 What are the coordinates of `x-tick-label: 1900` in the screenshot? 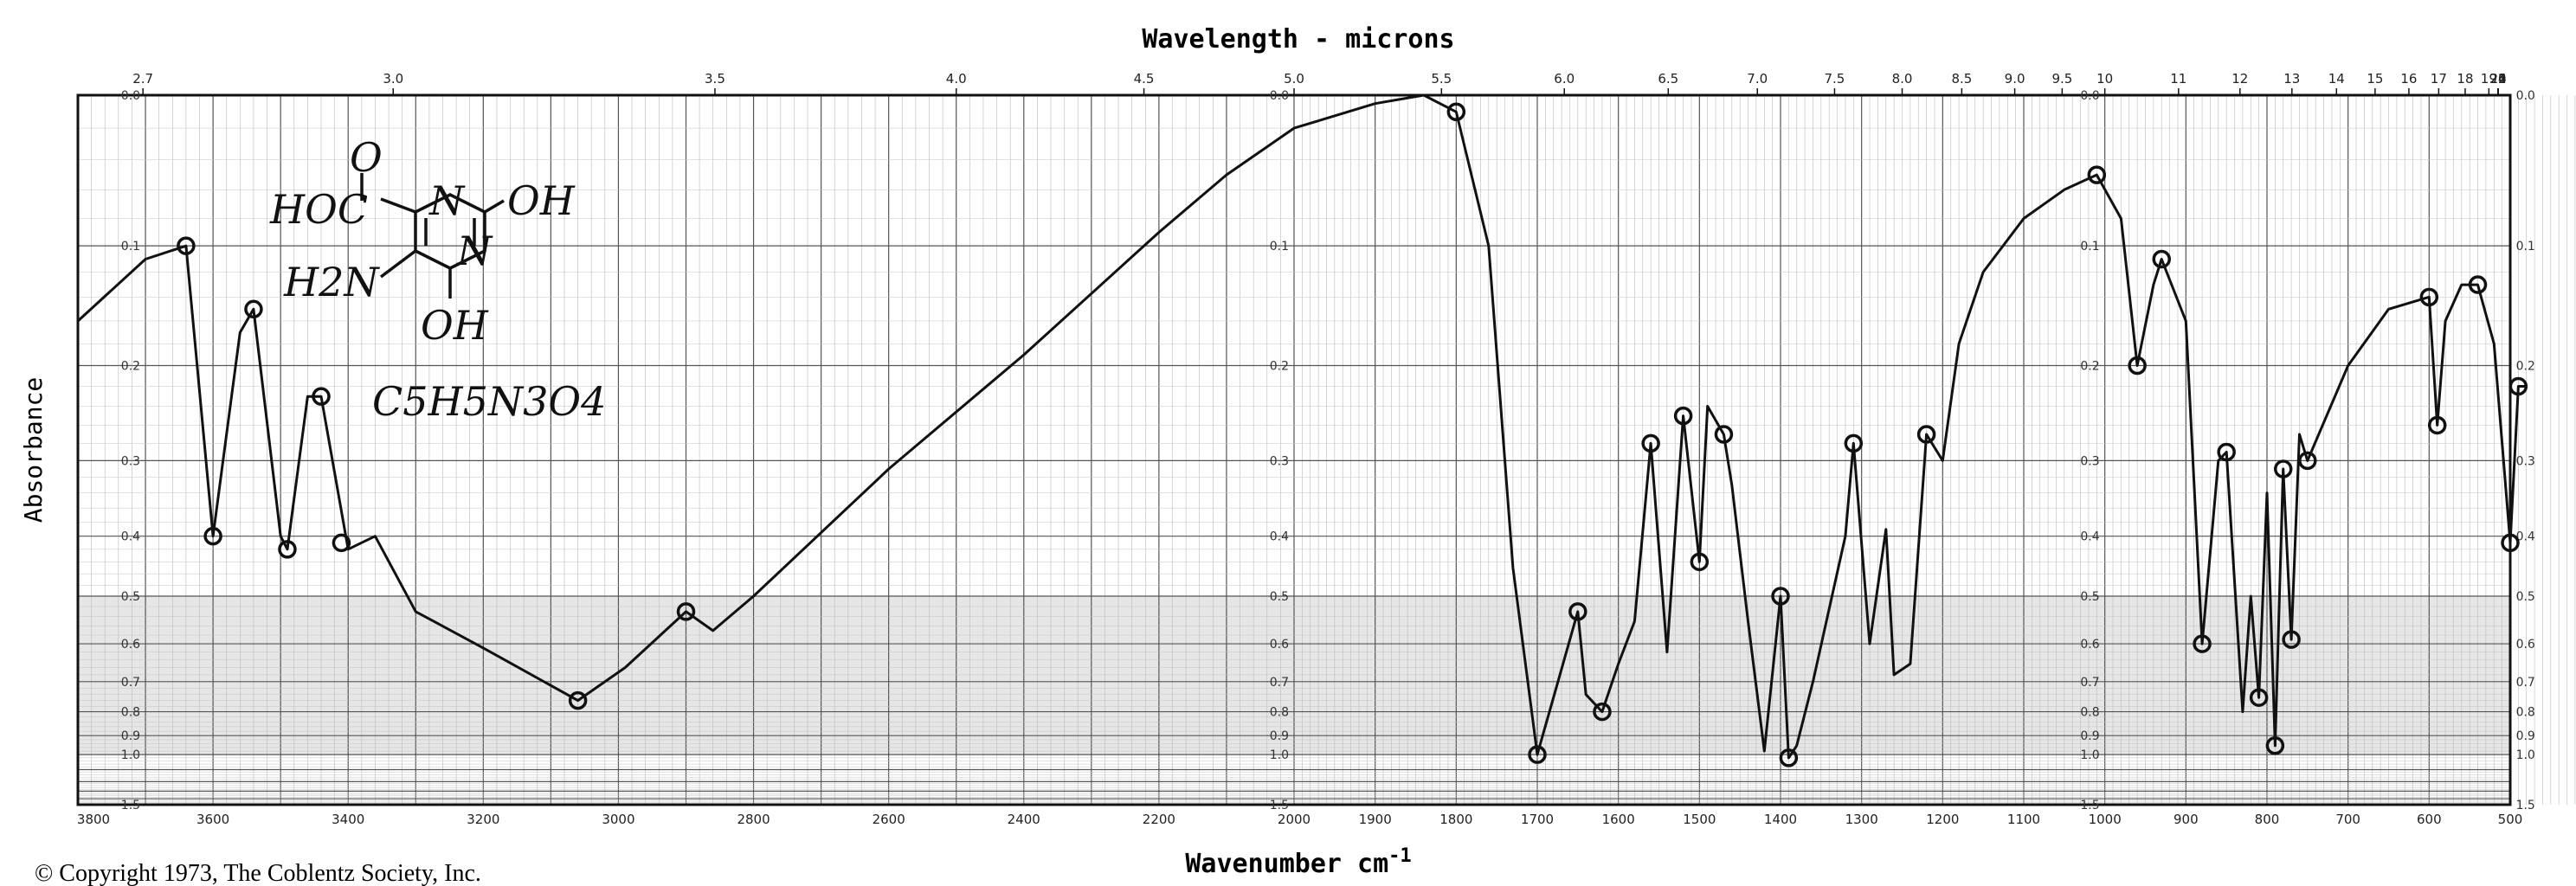 It's located at (1375, 819).